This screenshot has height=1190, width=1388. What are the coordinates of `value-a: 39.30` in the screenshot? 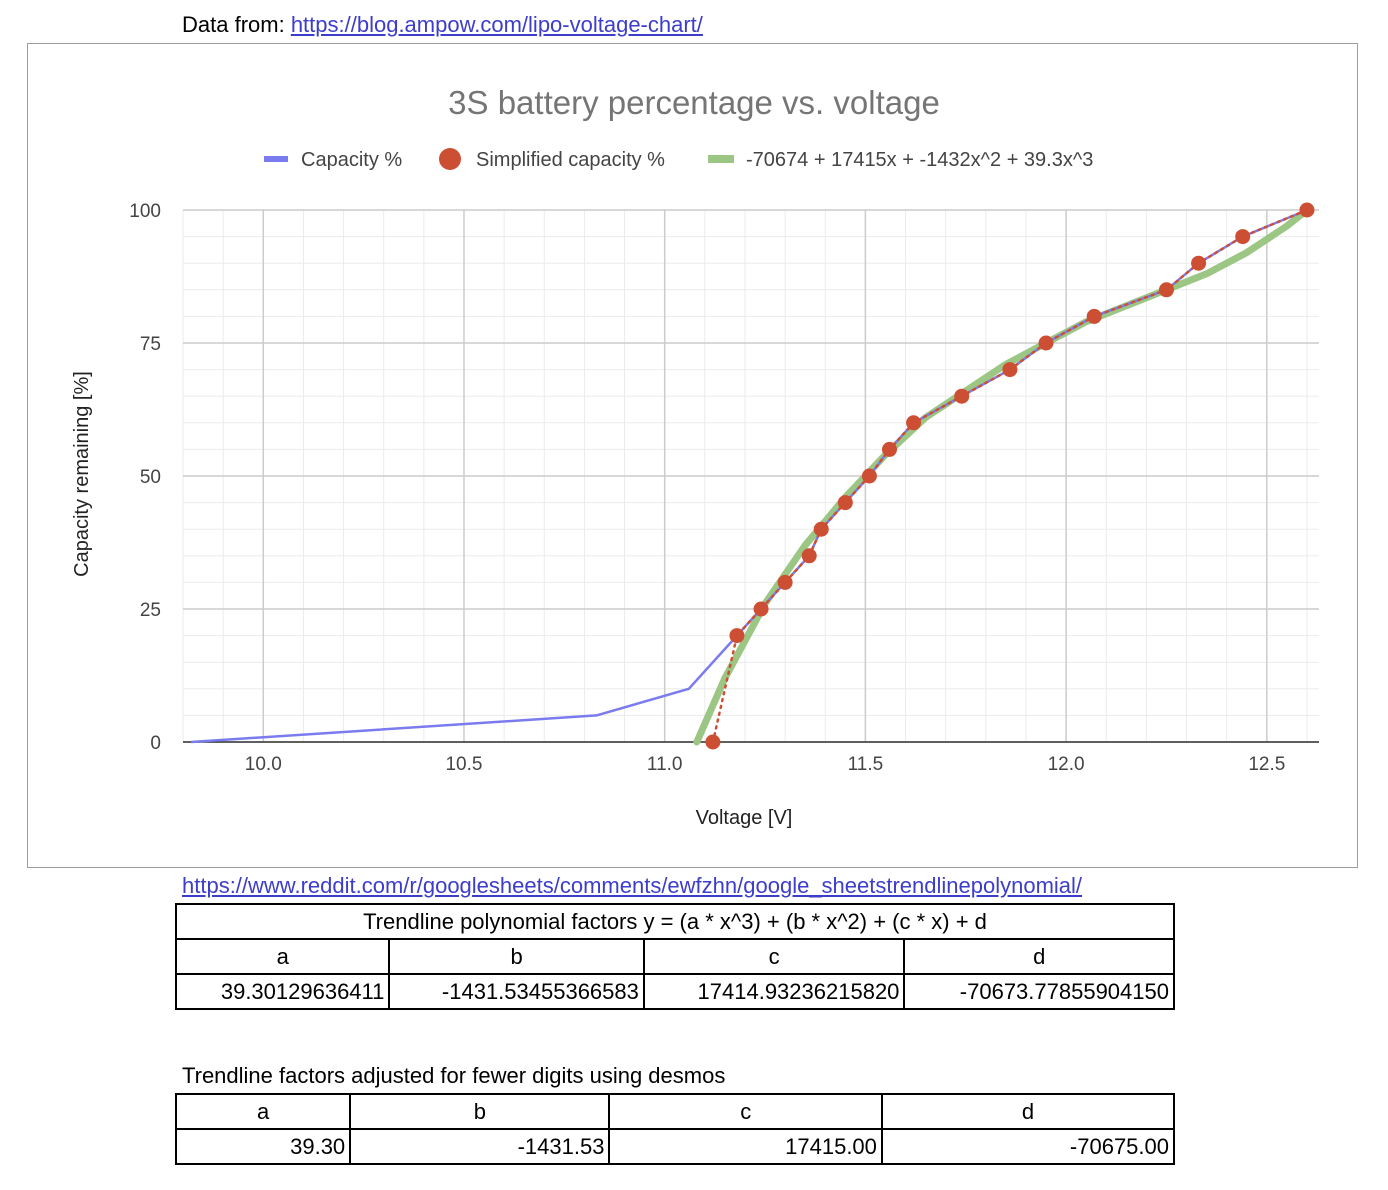 It's located at (263, 1146).